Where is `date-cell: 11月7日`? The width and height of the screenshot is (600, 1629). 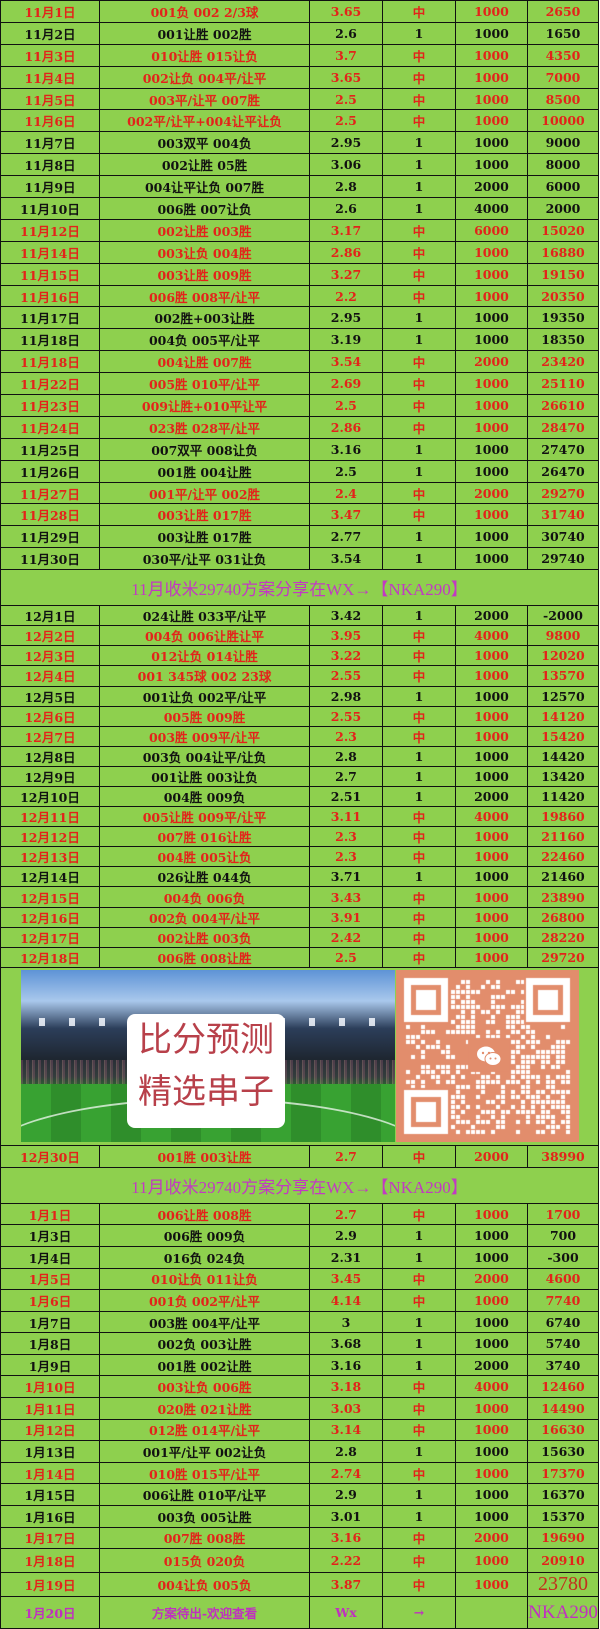
date-cell: 11月7日 is located at coordinates (50, 143).